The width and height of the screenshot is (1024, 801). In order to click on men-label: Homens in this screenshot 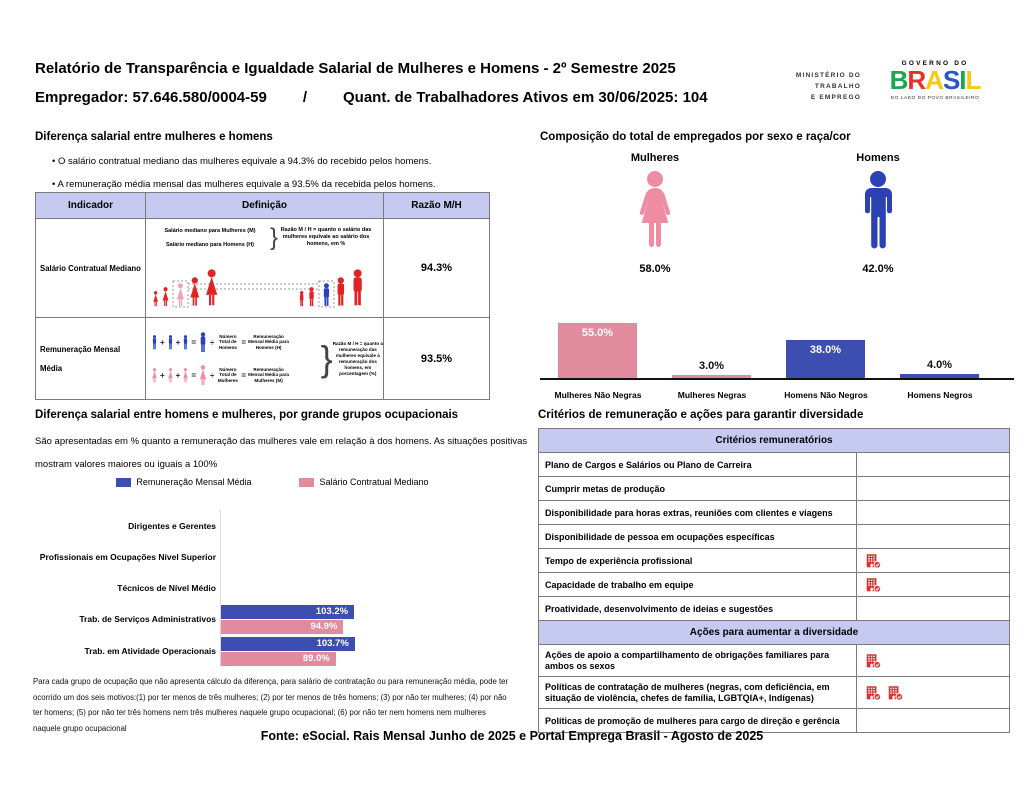, I will do `click(878, 158)`.